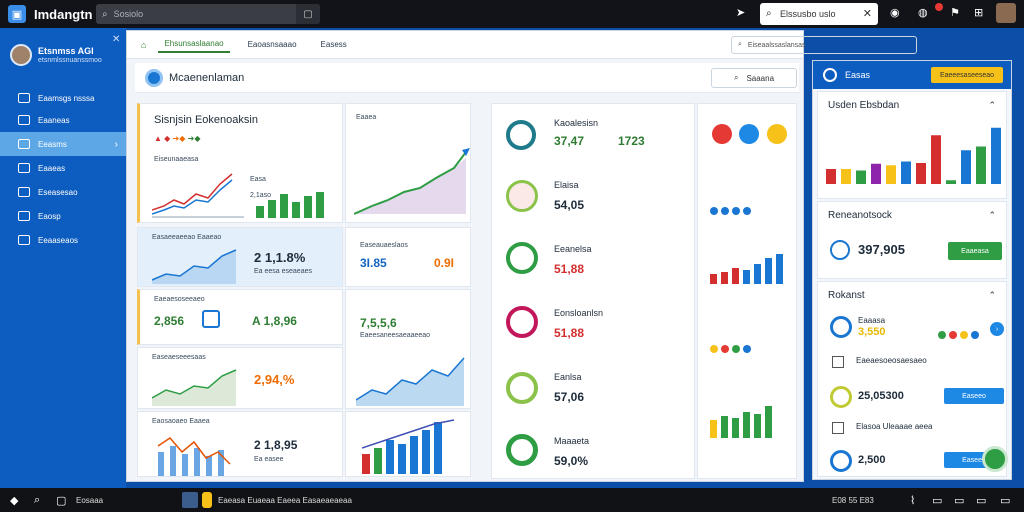 This screenshot has height=512, width=1024. Describe the element at coordinates (569, 333) in the screenshot. I see `list-item-value: 51,88` at that location.